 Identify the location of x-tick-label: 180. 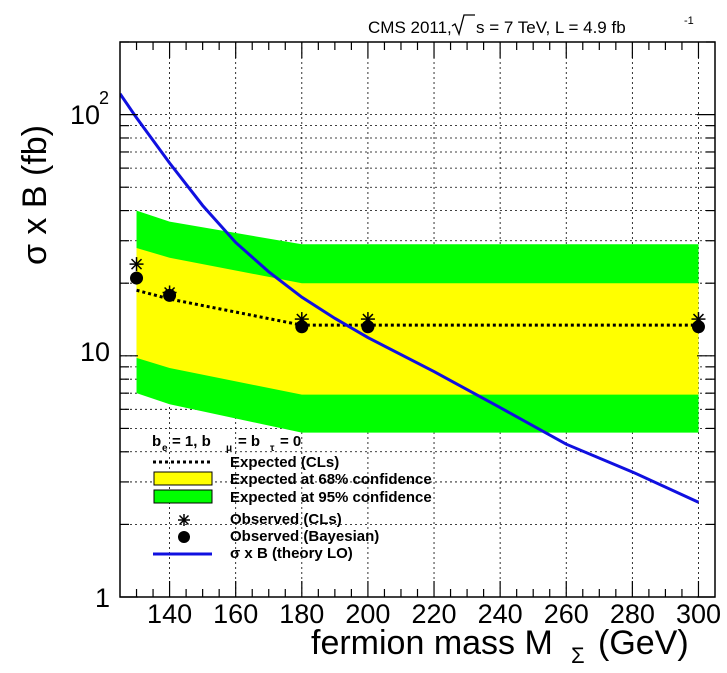
(301, 614).